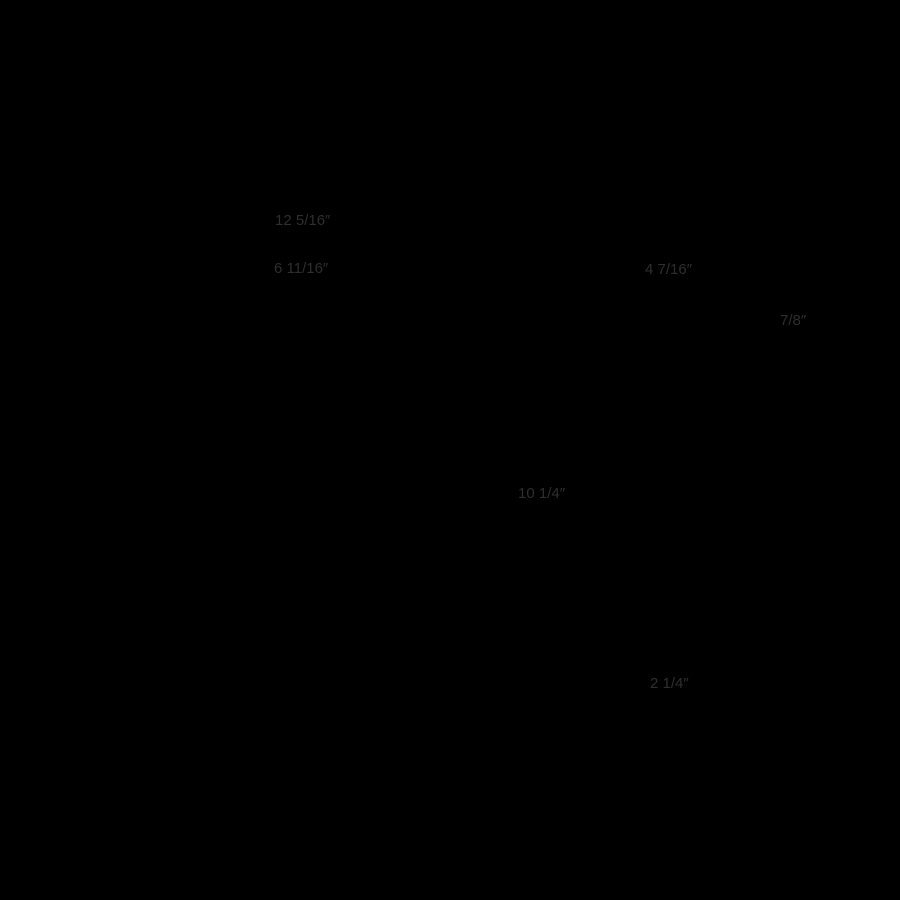 The width and height of the screenshot is (900, 900). I want to click on dimension-label: 2 1/4″, so click(669, 683).